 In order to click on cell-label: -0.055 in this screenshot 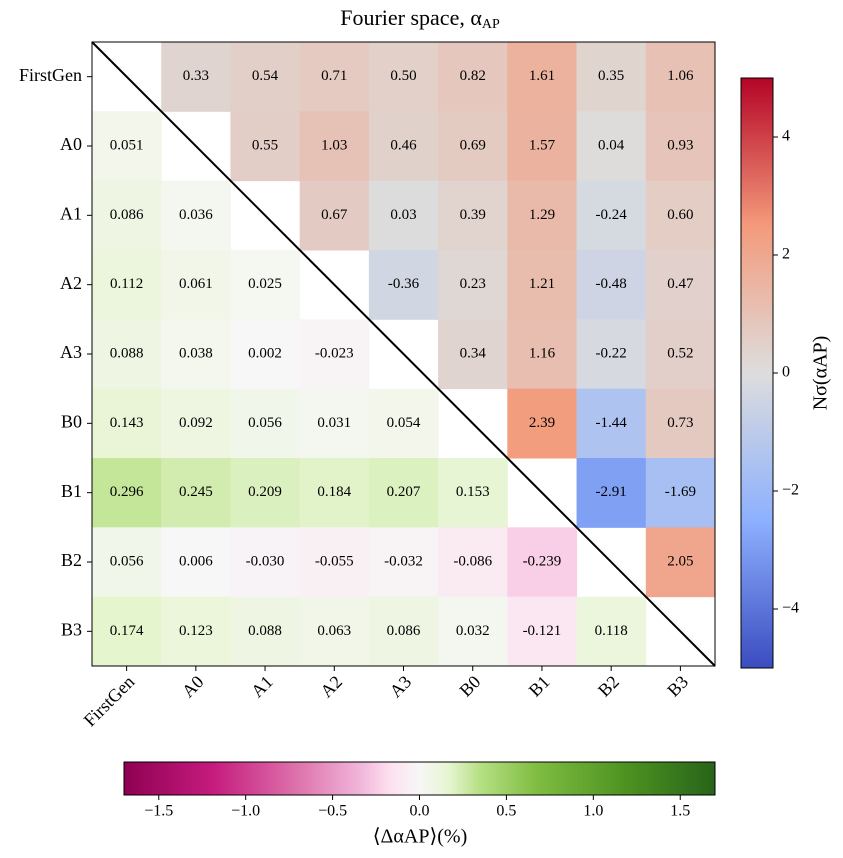, I will do `click(334, 561)`.